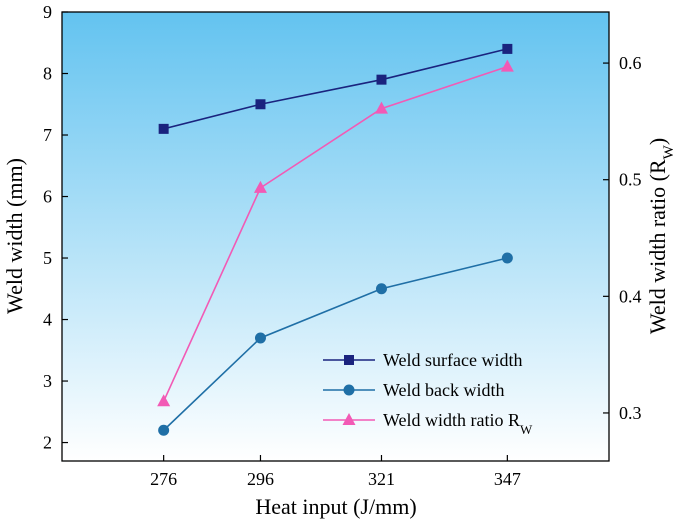  Describe the element at coordinates (14, 236) in the screenshot. I see `y-axis-title: Weld width (mm)` at that location.